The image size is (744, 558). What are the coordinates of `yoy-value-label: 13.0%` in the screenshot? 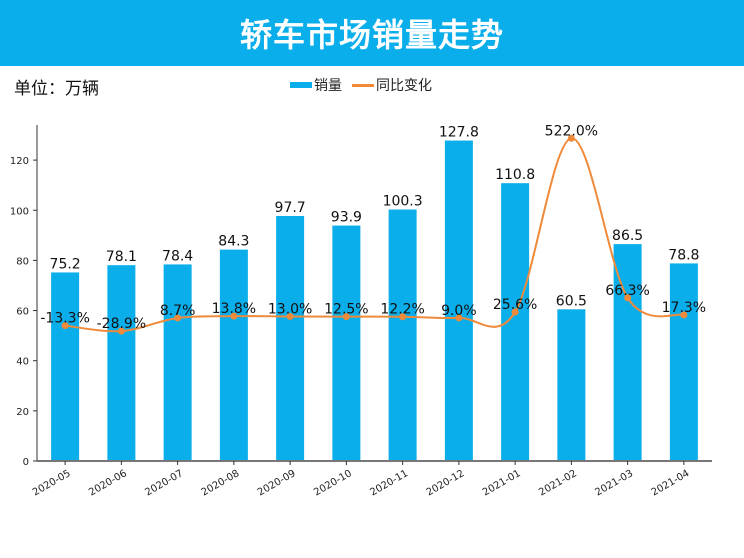 It's located at (290, 309).